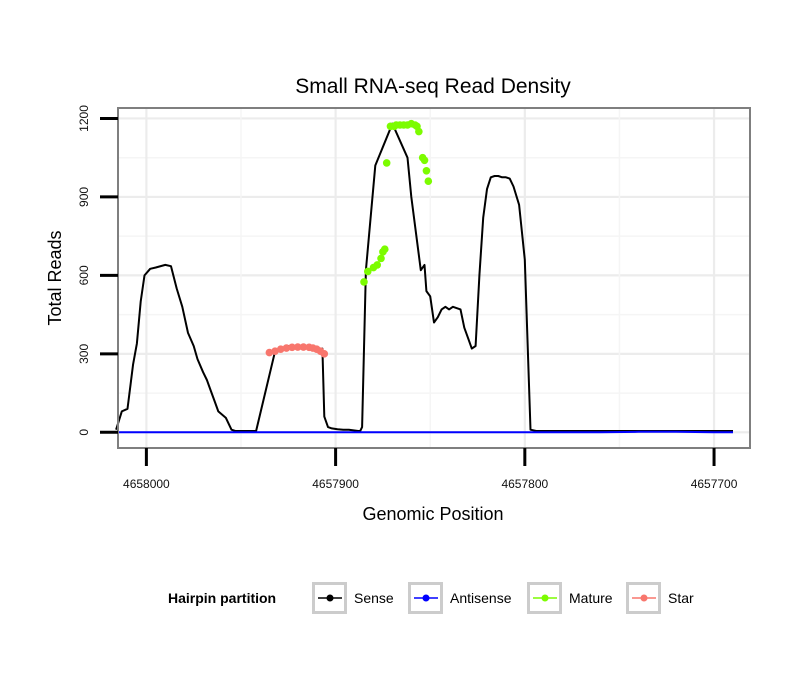 The height and width of the screenshot is (690, 810). What do you see at coordinates (524, 484) in the screenshot?
I see `x-tick-label: 4657800` at bounding box center [524, 484].